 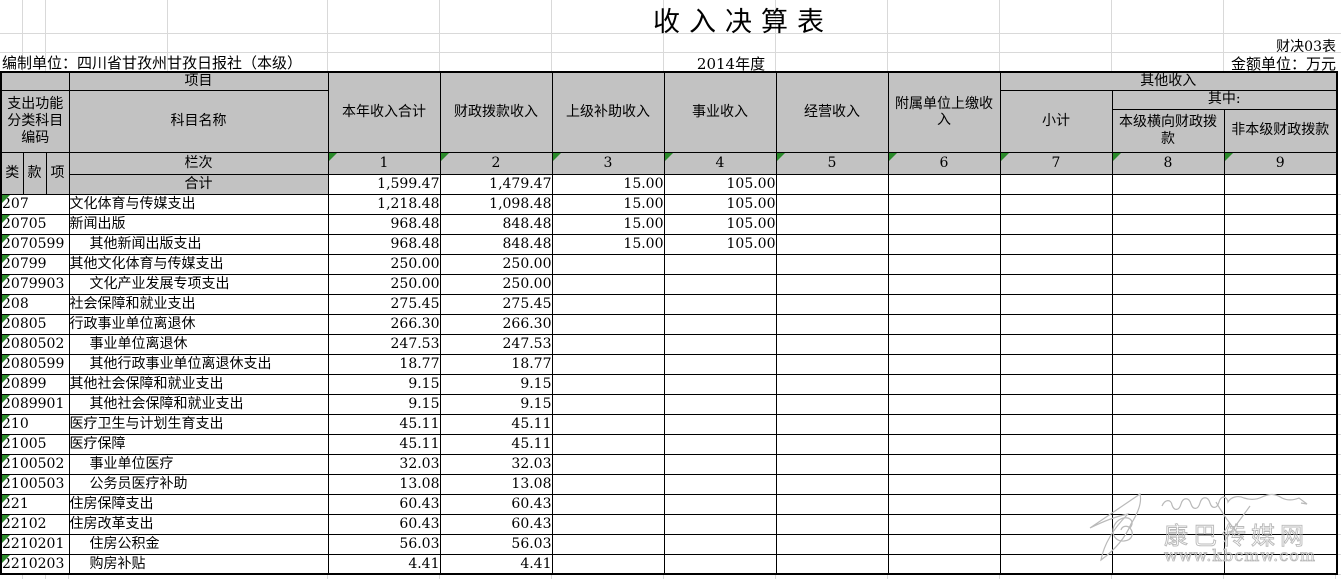 What do you see at coordinates (384, 184) in the screenshot?
I see `grand-total-value: 1,599.47` at bounding box center [384, 184].